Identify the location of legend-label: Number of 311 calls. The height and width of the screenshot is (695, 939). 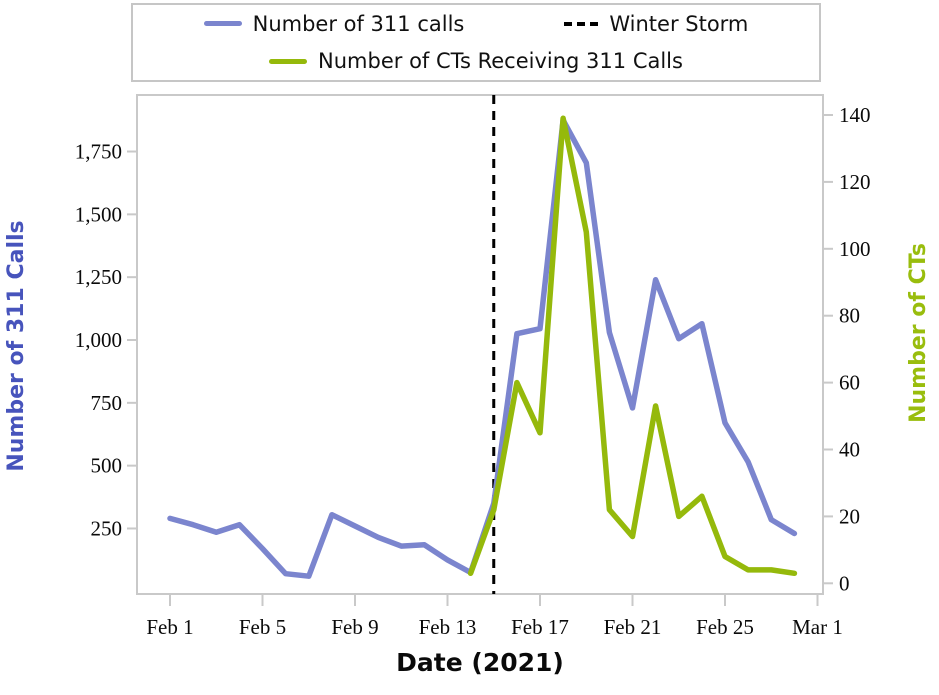
(358, 23).